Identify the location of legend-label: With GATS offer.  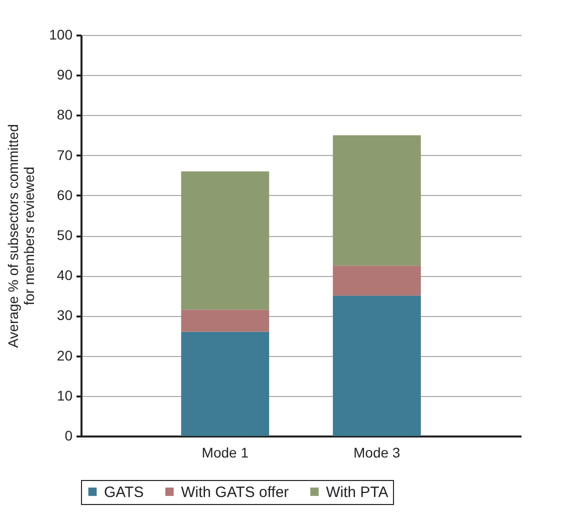
(235, 492).